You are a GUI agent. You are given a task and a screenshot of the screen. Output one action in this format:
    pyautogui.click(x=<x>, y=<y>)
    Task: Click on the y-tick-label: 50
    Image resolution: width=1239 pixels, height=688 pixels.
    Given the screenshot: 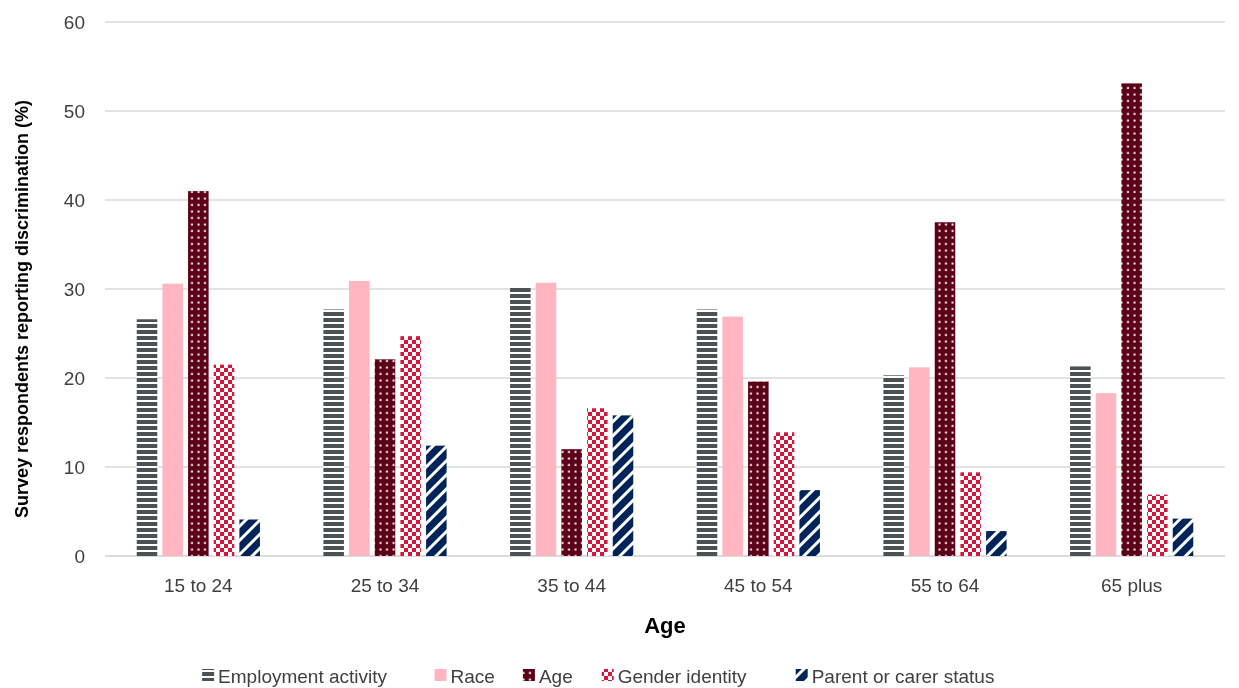 What is the action you would take?
    pyautogui.click(x=74, y=111)
    